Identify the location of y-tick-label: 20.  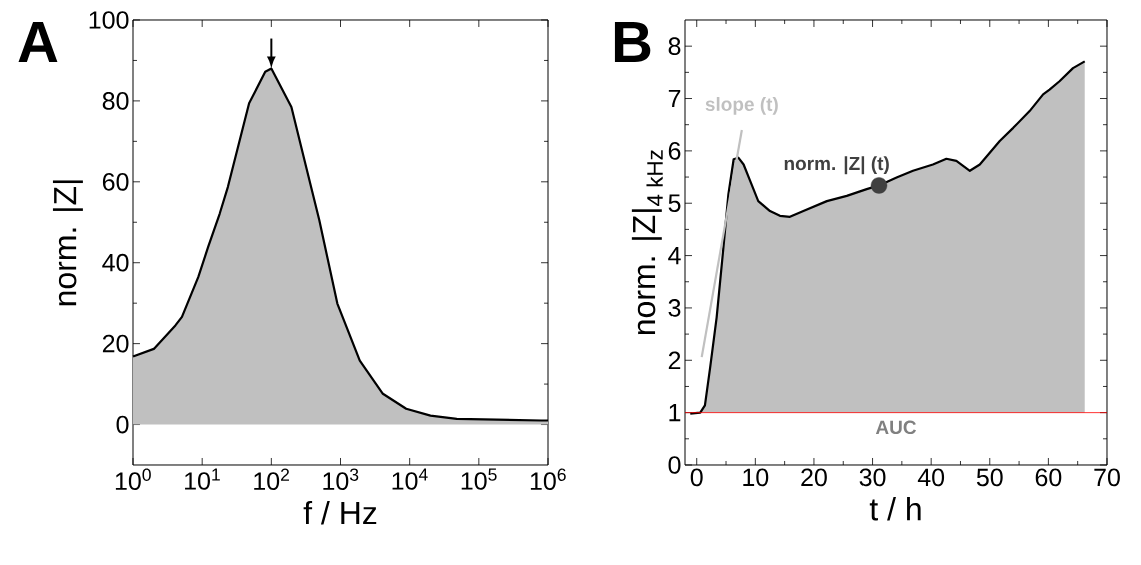
(115, 343).